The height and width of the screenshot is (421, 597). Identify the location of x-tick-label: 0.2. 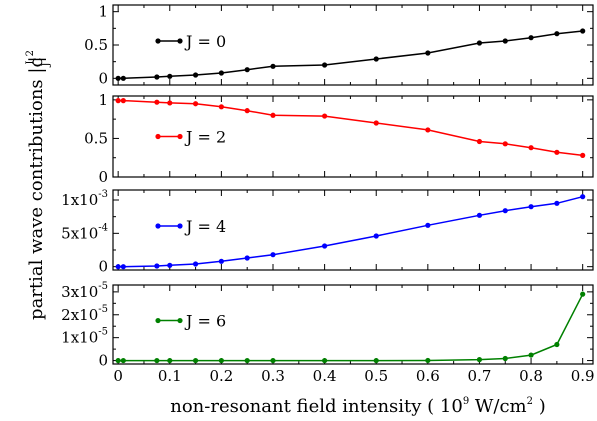
(221, 376).